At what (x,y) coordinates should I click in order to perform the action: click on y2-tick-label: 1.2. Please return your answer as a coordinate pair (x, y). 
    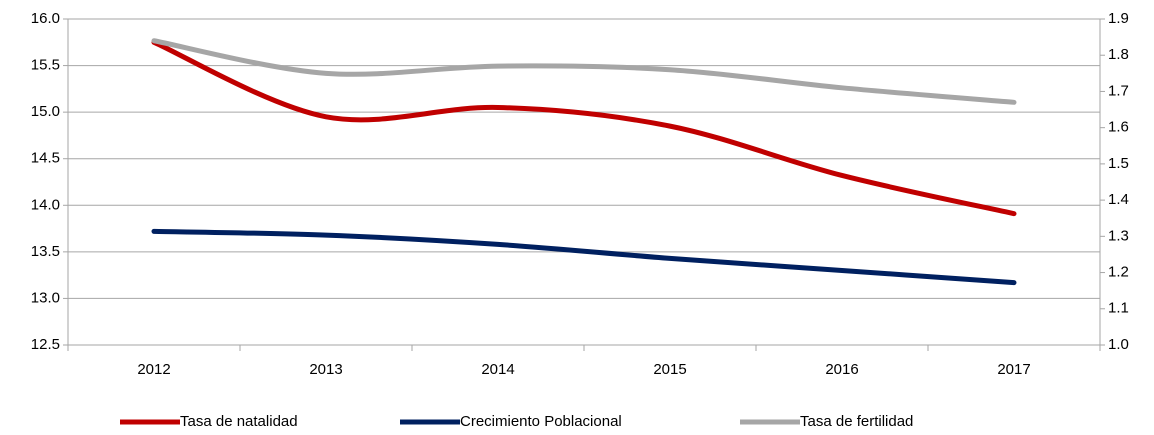
    Looking at the image, I should click on (1118, 272).